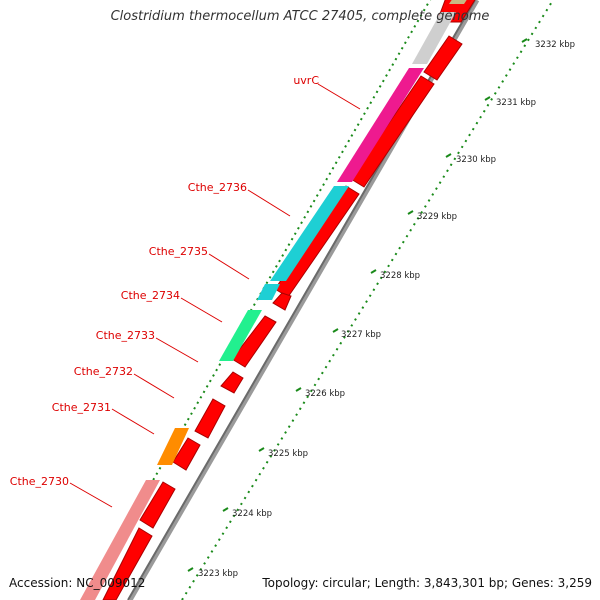 This screenshot has height=600, width=600. What do you see at coordinates (325, 394) in the screenshot?
I see `scale-label-3226: 3226 kbp` at bounding box center [325, 394].